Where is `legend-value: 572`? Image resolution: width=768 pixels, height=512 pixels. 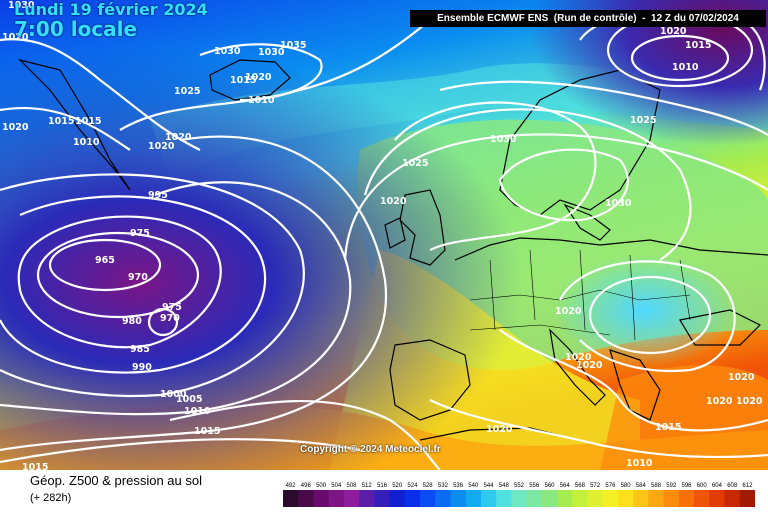
legend-value: 572 is located at coordinates (595, 486).